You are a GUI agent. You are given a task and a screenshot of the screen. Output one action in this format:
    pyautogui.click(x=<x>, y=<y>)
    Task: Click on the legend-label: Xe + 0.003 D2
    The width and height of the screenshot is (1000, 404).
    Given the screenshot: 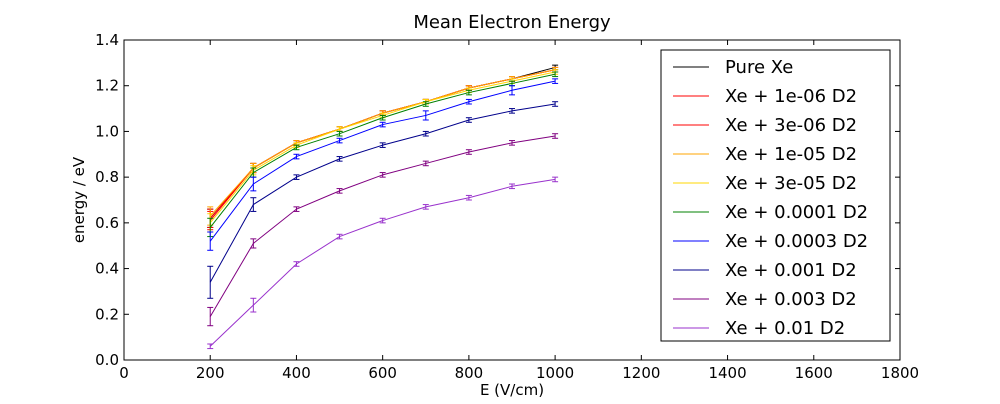 What is the action you would take?
    pyautogui.click(x=791, y=299)
    